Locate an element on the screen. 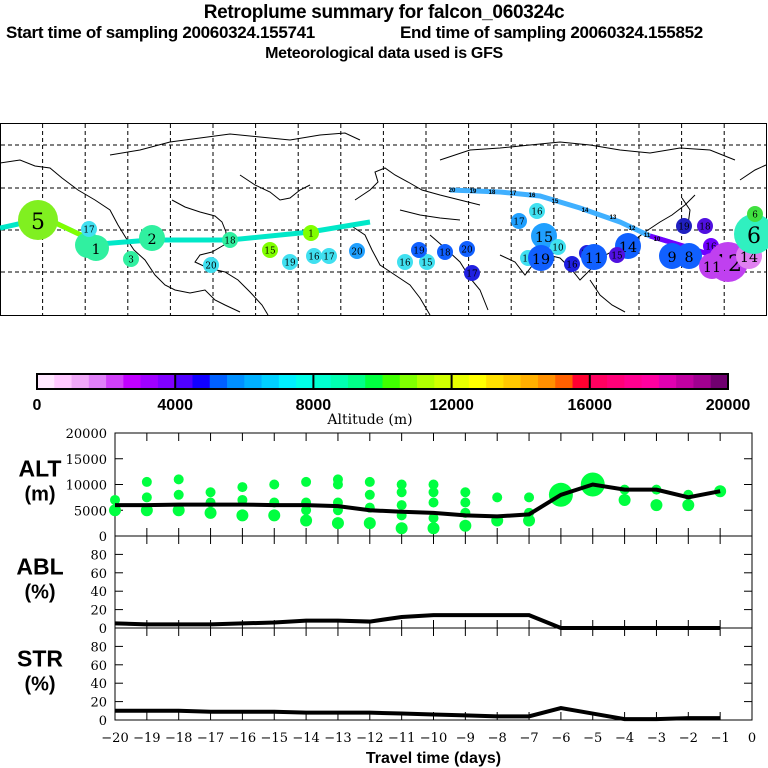 The height and width of the screenshot is (768, 768). x-tick-label: −11 is located at coordinates (401, 738).